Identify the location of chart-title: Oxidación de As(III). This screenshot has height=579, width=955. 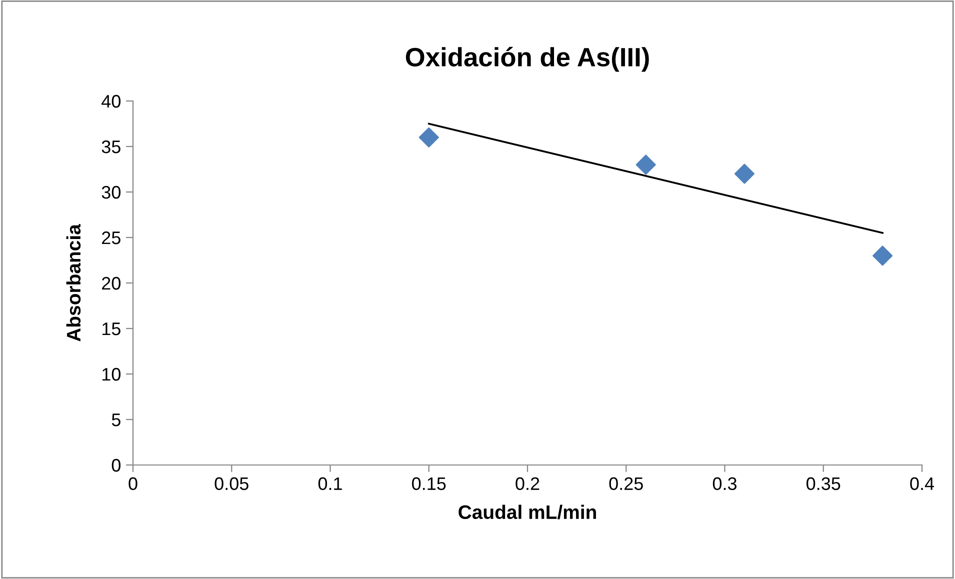
(527, 59).